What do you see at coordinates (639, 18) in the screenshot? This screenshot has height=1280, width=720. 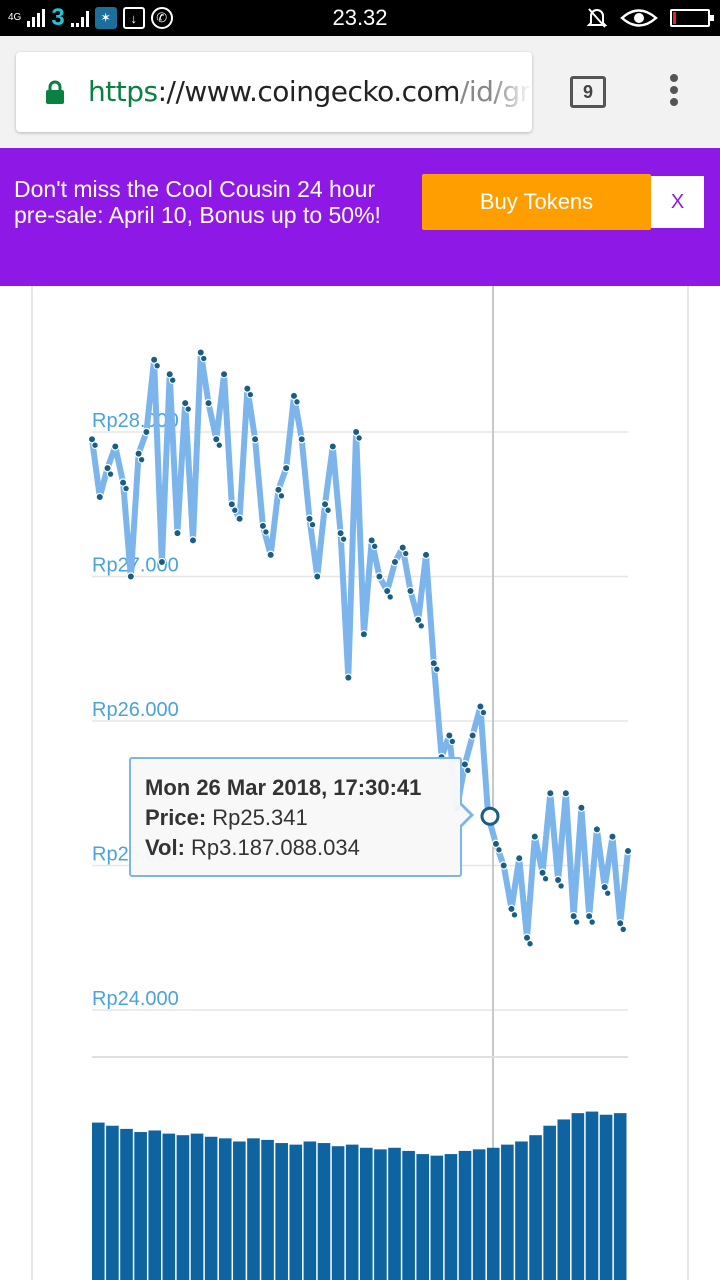 I see `eye-icon` at bounding box center [639, 18].